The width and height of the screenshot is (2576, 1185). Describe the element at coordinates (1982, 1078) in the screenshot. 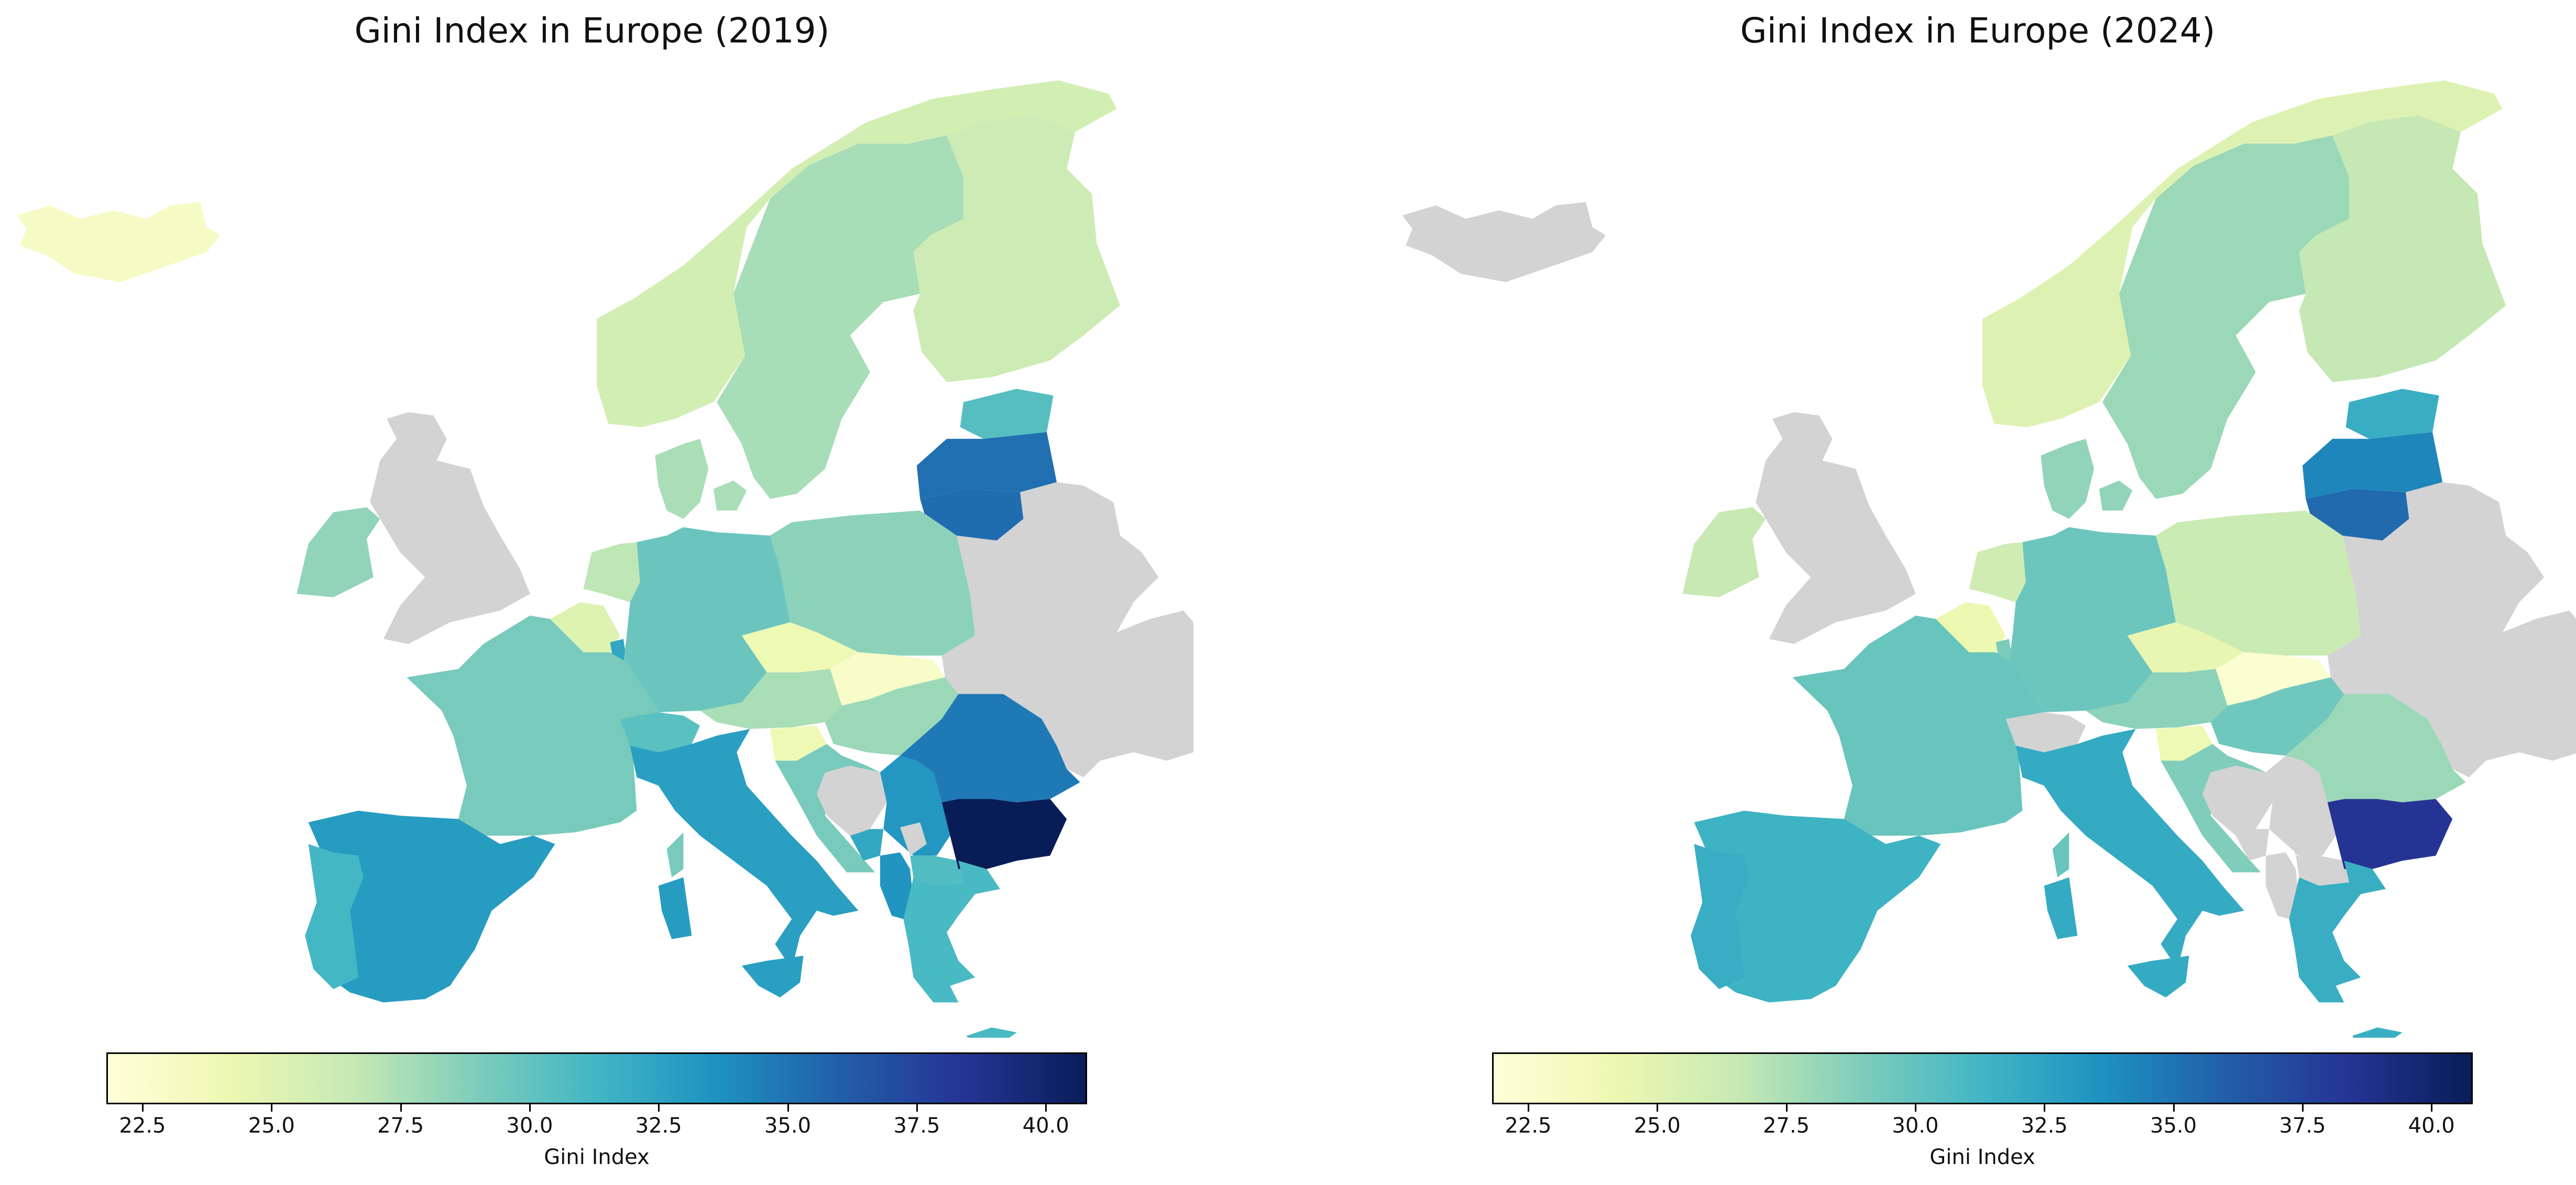

I see `colorbar` at that location.